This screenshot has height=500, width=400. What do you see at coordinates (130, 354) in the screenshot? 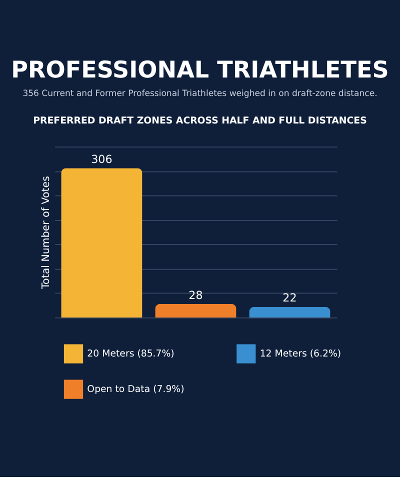
I see `legend-label: 20 Meters (85.7%)` at bounding box center [130, 354].